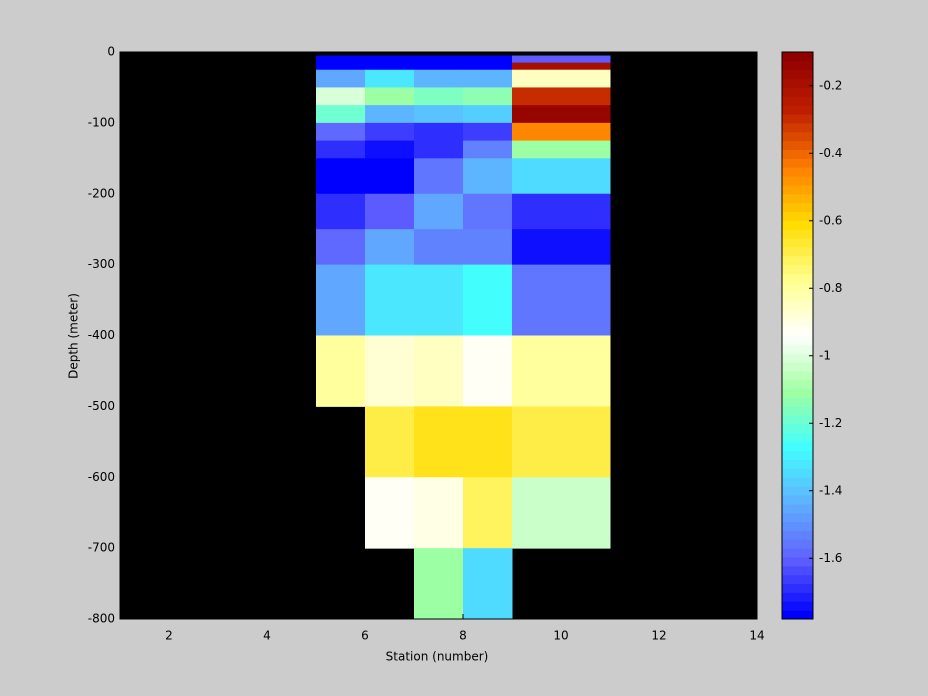  I want to click on y-tick-label: -400, so click(101, 335).